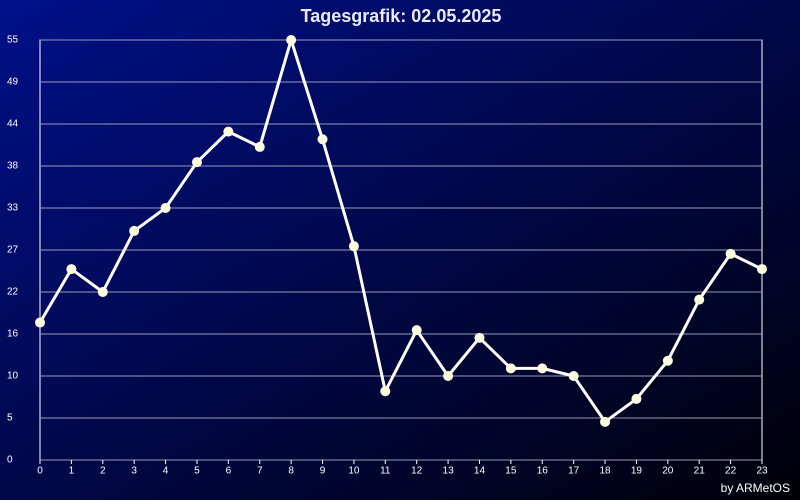  What do you see at coordinates (401, 16) in the screenshot?
I see `chart-title: Tagesgrafik: 02.05.2025` at bounding box center [401, 16].